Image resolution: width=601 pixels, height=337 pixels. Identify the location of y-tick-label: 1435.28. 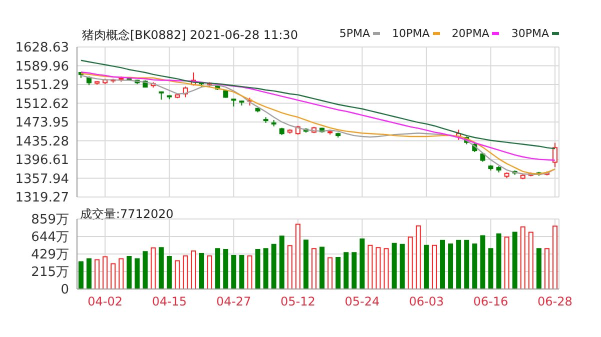
(42, 142).